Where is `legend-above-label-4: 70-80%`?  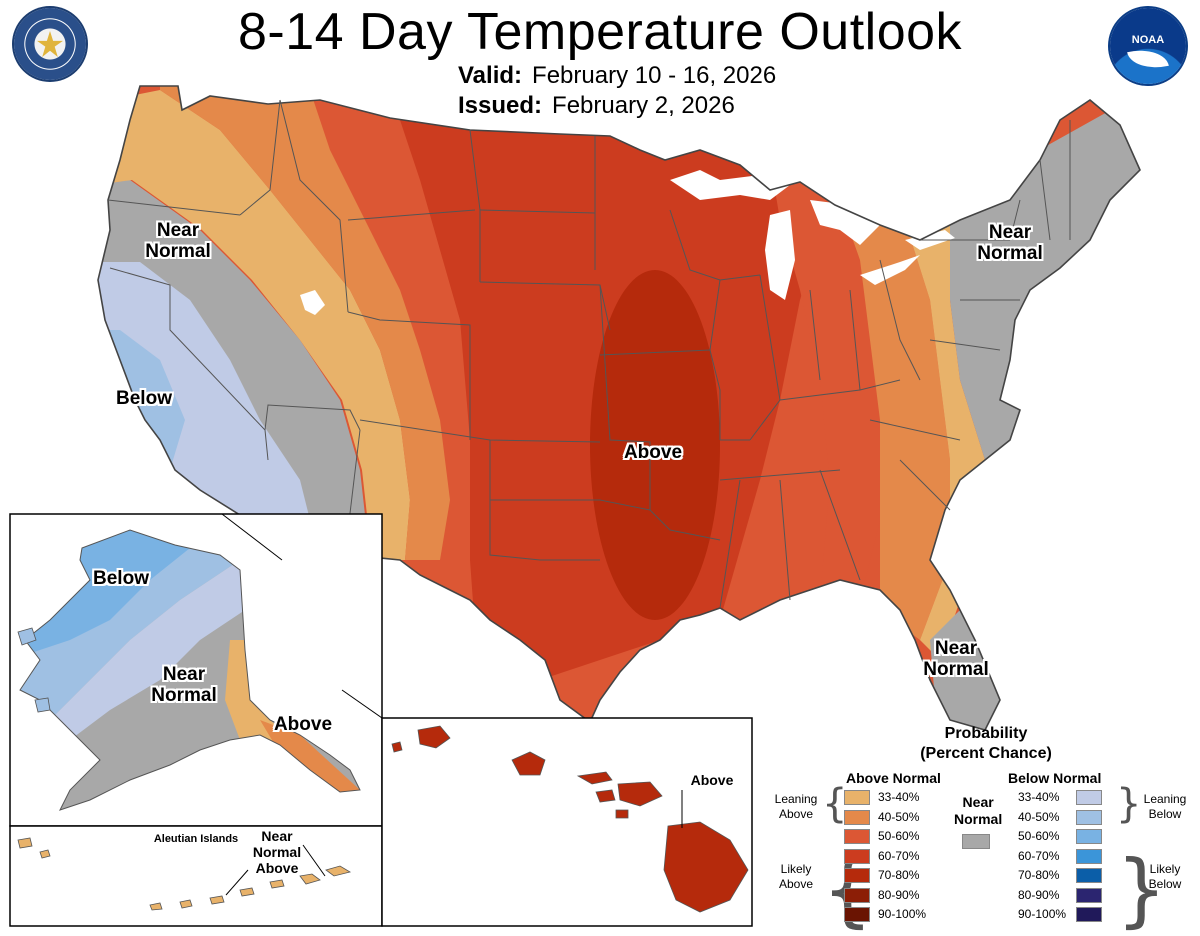 legend-above-label-4: 70-80% is located at coordinates (899, 875).